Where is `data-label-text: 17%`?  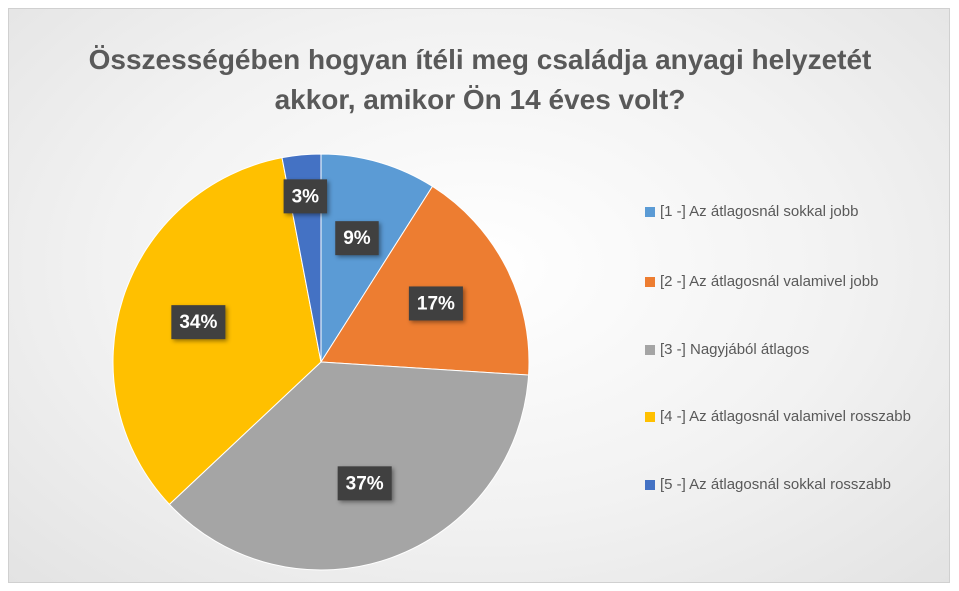
data-label-text: 17% is located at coordinates (436, 303).